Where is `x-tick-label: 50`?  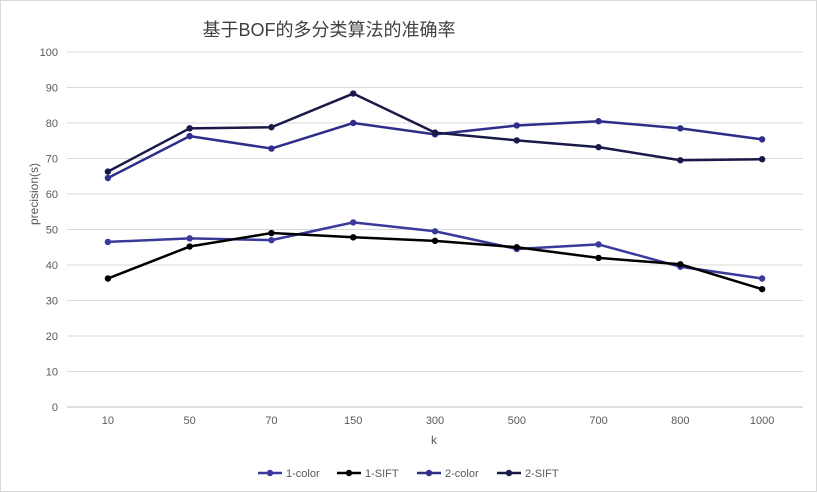 x-tick-label: 50 is located at coordinates (190, 421).